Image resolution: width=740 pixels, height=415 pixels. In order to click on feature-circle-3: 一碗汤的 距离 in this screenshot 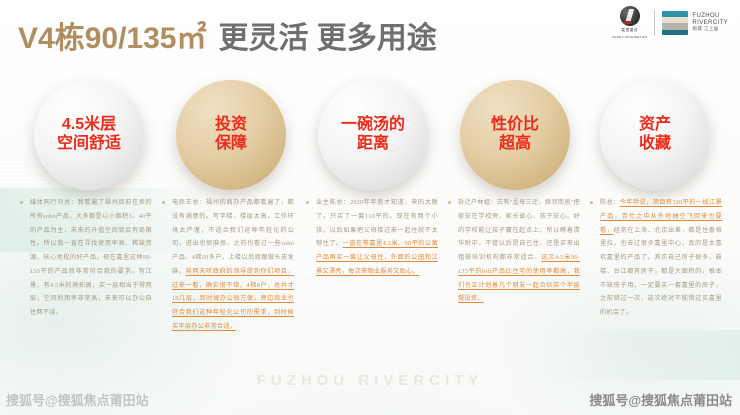, I will do `click(373, 135)`.